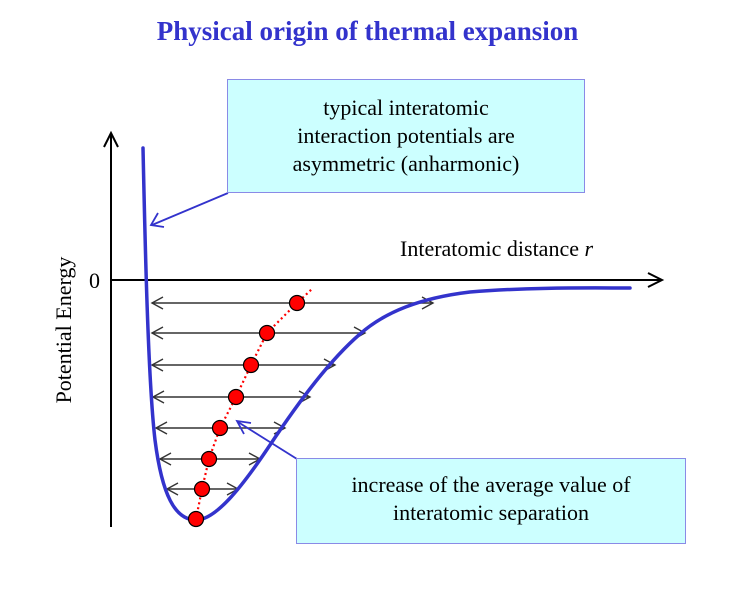 Image resolution: width=735 pixels, height=599 pixels. I want to click on midpoint-dots, so click(246, 411).